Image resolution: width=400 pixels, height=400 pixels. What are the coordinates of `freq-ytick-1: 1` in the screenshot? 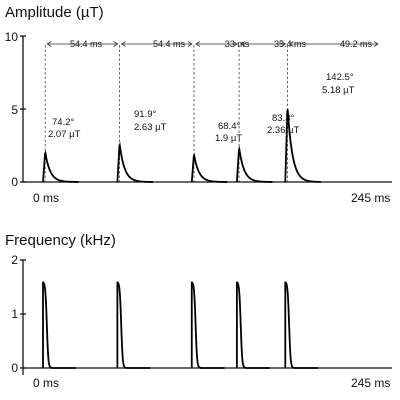 It's located at (14, 314).